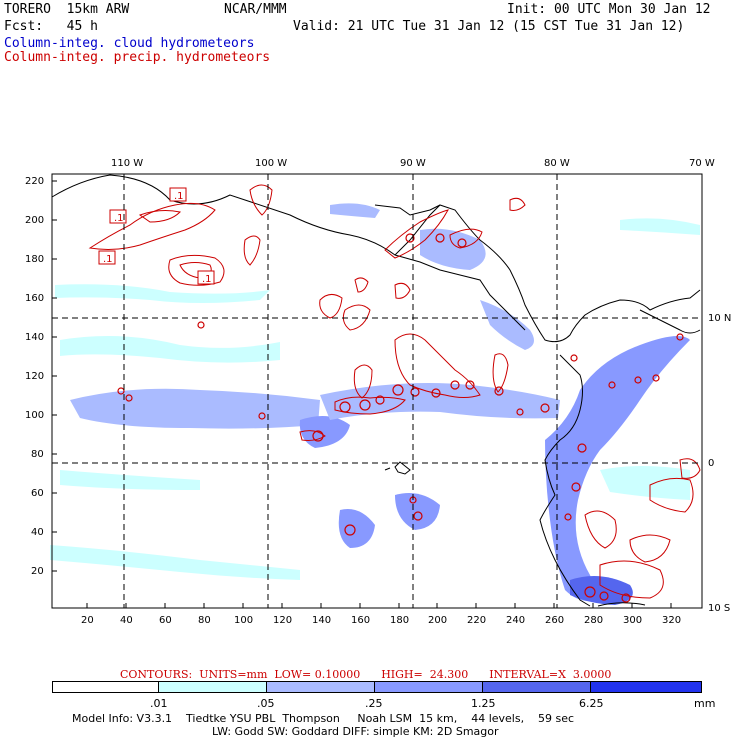 This screenshot has height=740, width=740. What do you see at coordinates (35, 376) in the screenshot?
I see `y-grid-label: 120` at bounding box center [35, 376].